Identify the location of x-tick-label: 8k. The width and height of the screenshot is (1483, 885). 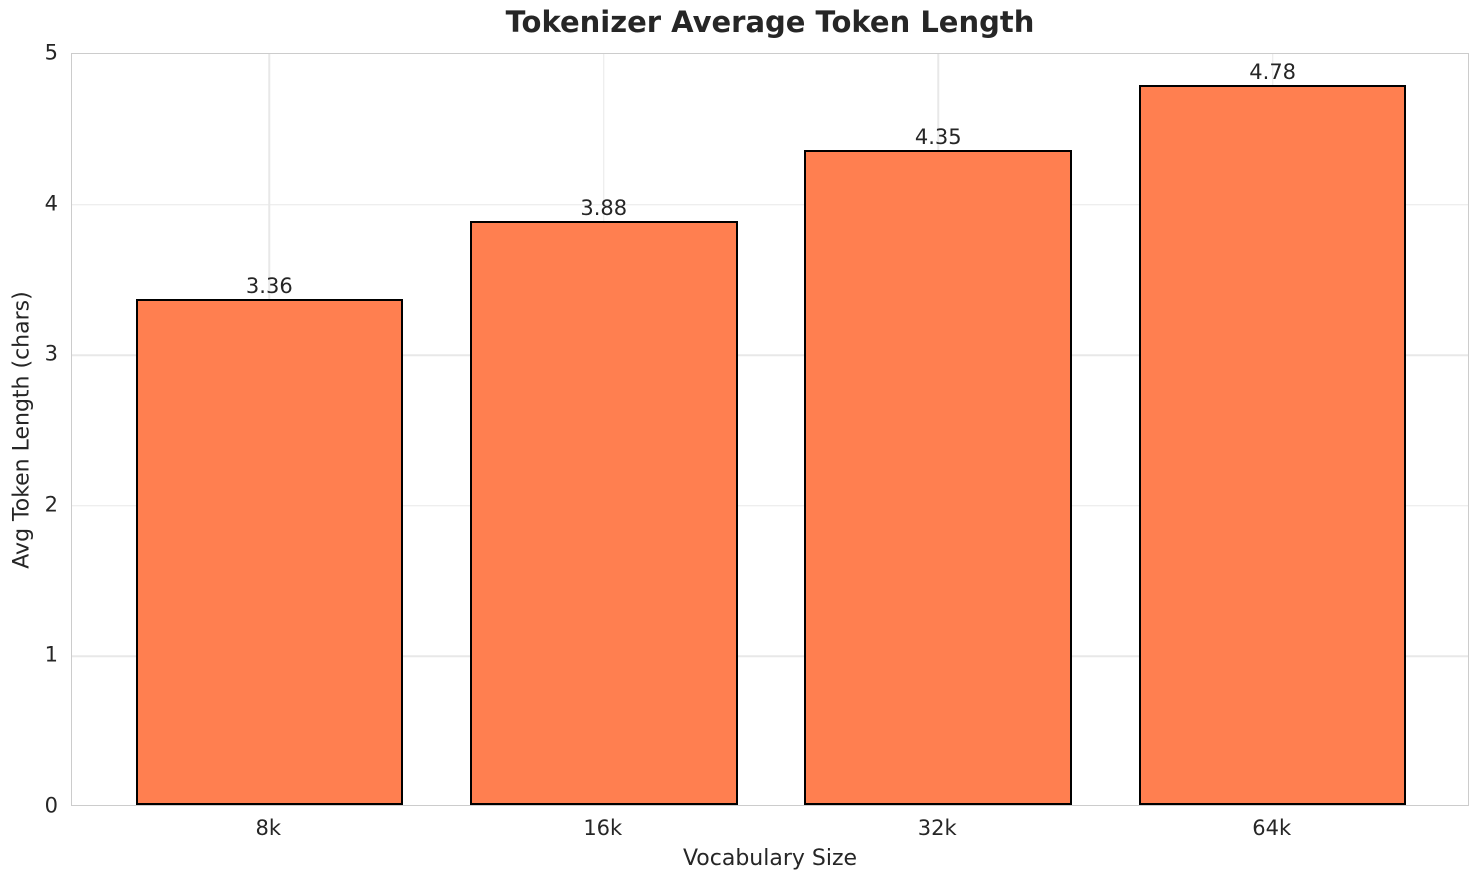
(268, 828).